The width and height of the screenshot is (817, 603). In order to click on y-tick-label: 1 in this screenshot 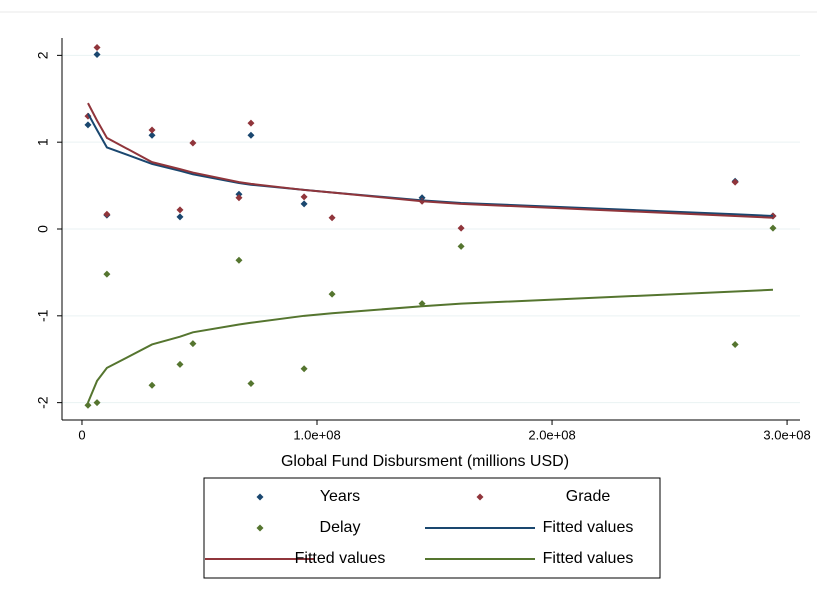, I will do `click(43, 142)`.